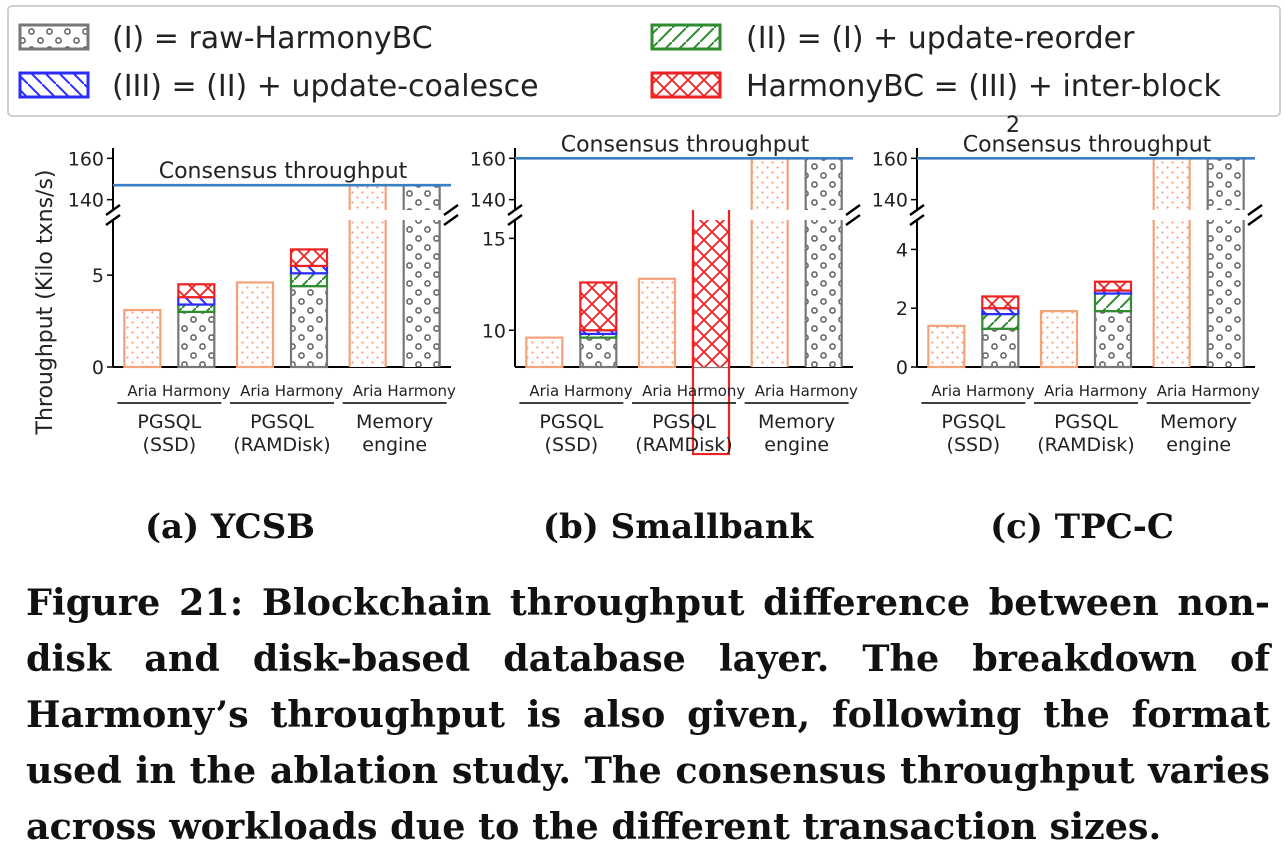 This screenshot has width=1284, height=855. I want to click on y-tick-label: 10, so click(494, 331).